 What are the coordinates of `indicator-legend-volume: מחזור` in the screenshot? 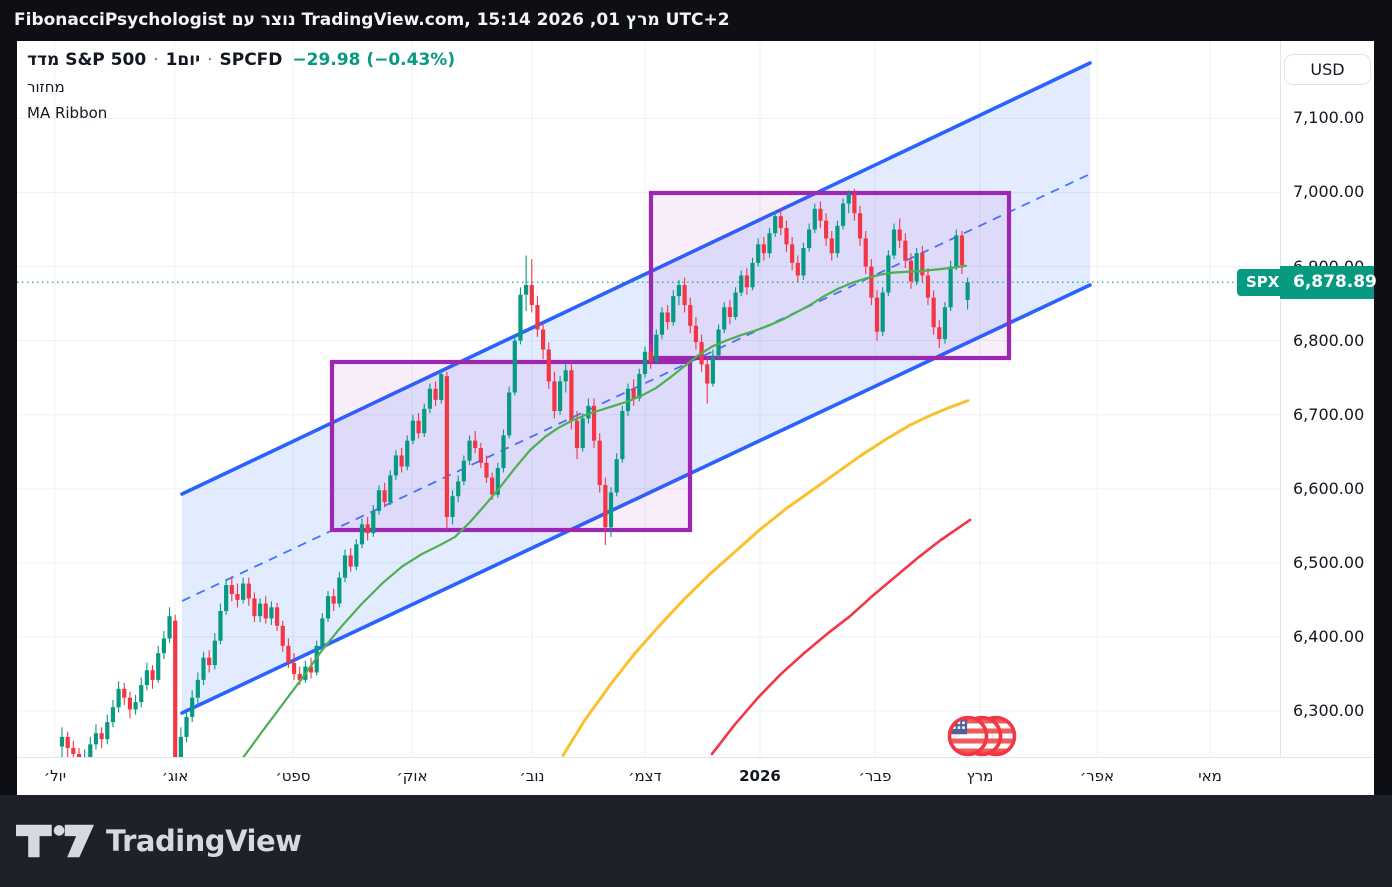 It's located at (46, 87).